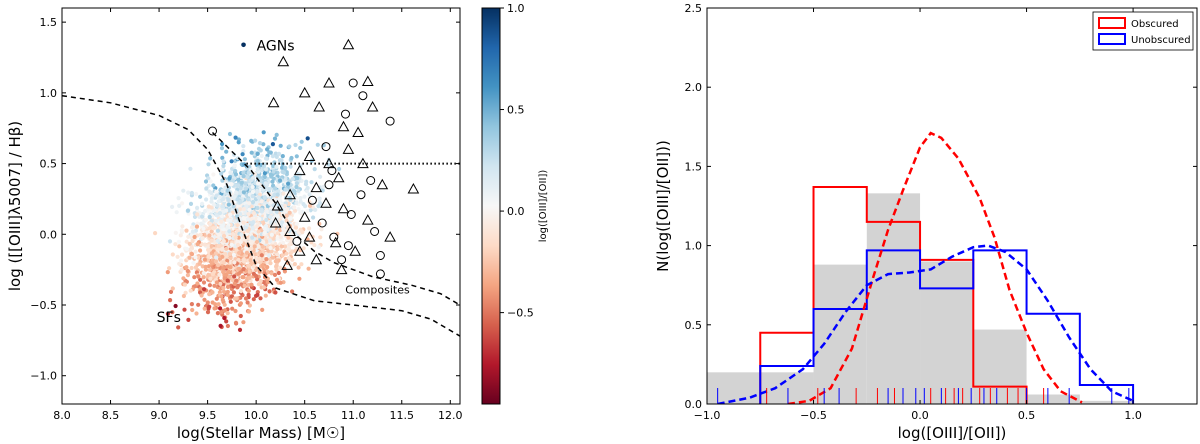 Image resolution: width=1200 pixels, height=444 pixels. What do you see at coordinates (62, 415) in the screenshot?
I see `scatter-x-tick-label: 8.0` at bounding box center [62, 415].